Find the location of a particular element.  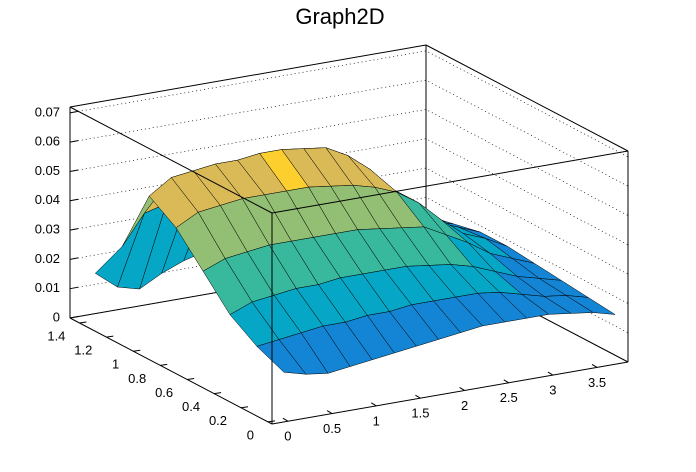

x-tick-label: 3.5 is located at coordinates (597, 382).